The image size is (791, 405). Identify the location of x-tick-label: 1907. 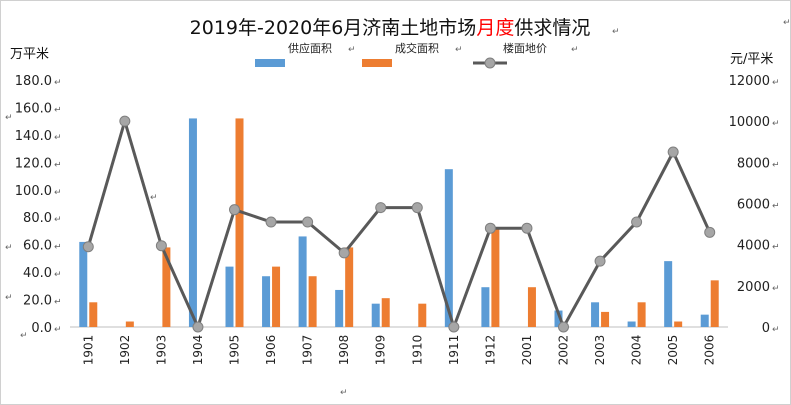
(308, 350).